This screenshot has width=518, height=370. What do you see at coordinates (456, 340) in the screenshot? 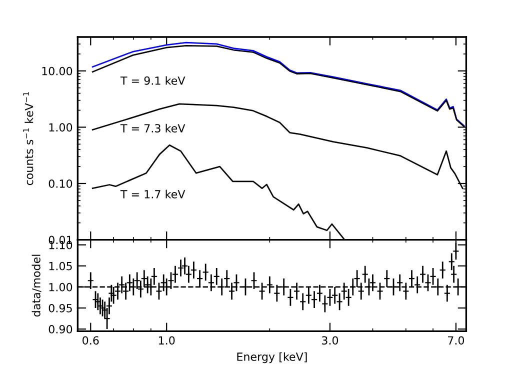
I see `x-tick-label: 7.0` at bounding box center [456, 340].